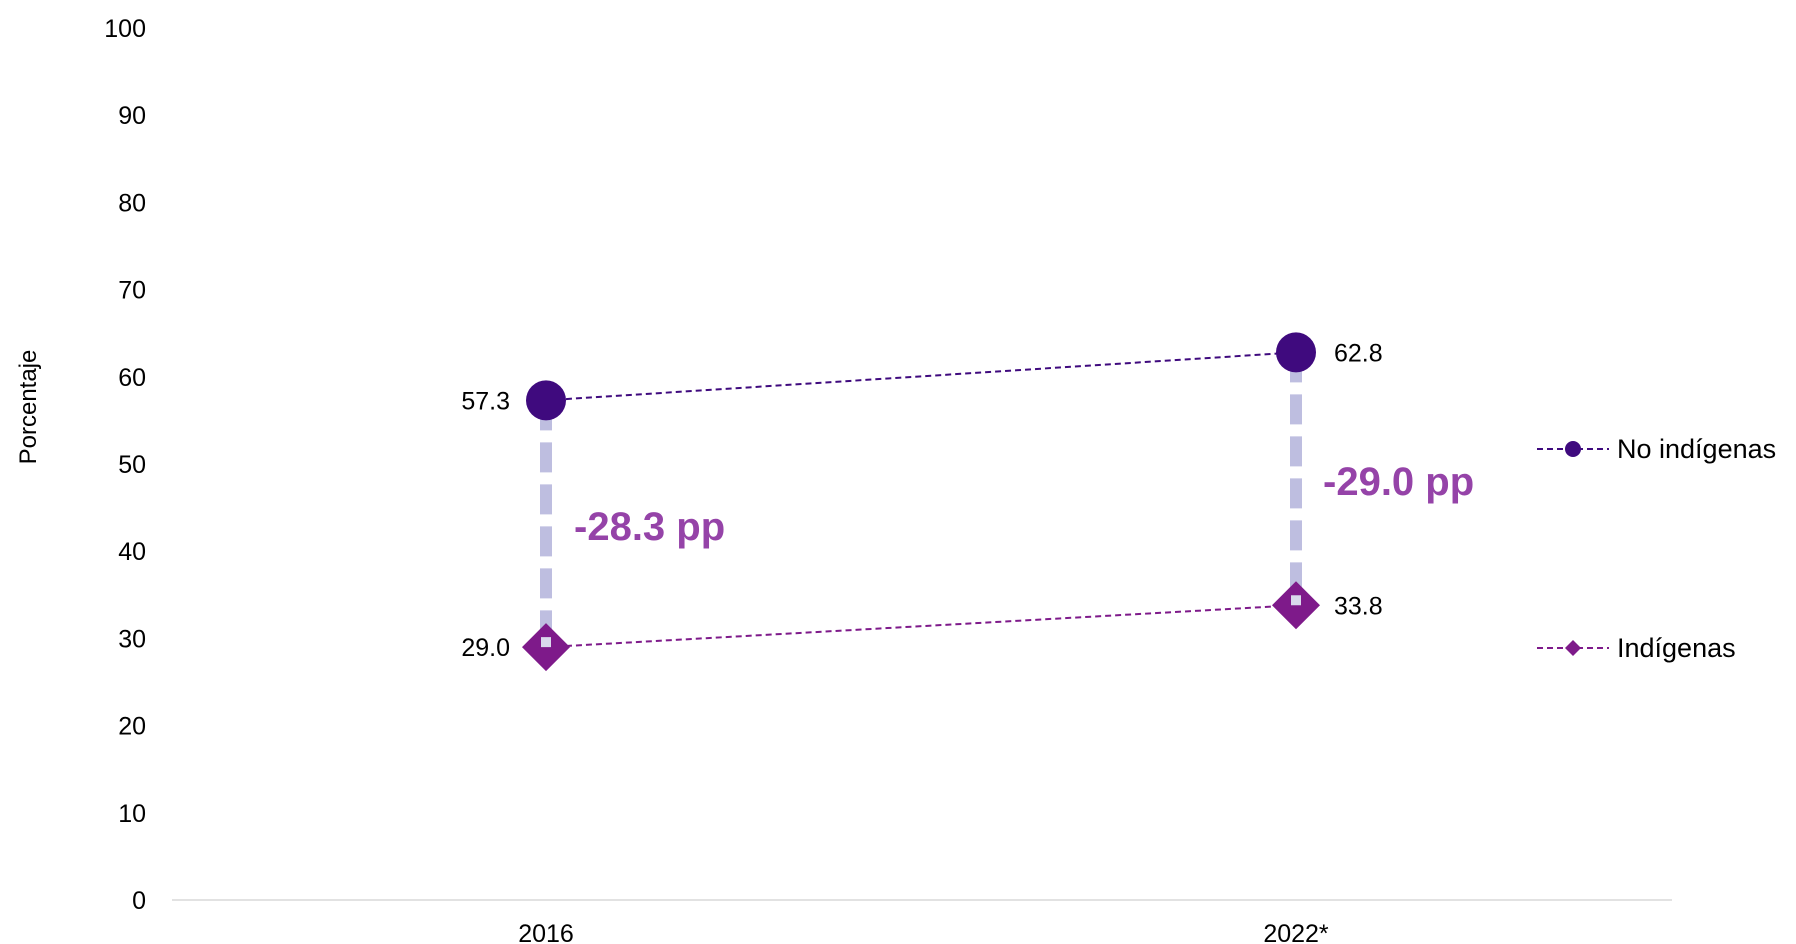  Describe the element at coordinates (132, 465) in the screenshot. I see `y-tick-label: 50` at that location.